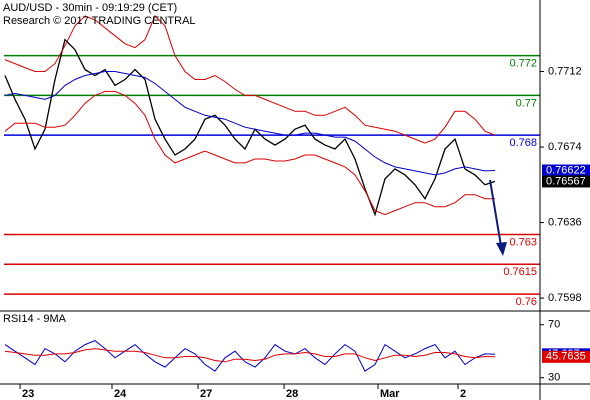  Describe the element at coordinates (523, 242) in the screenshot. I see `level-label: 0.763` at that location.